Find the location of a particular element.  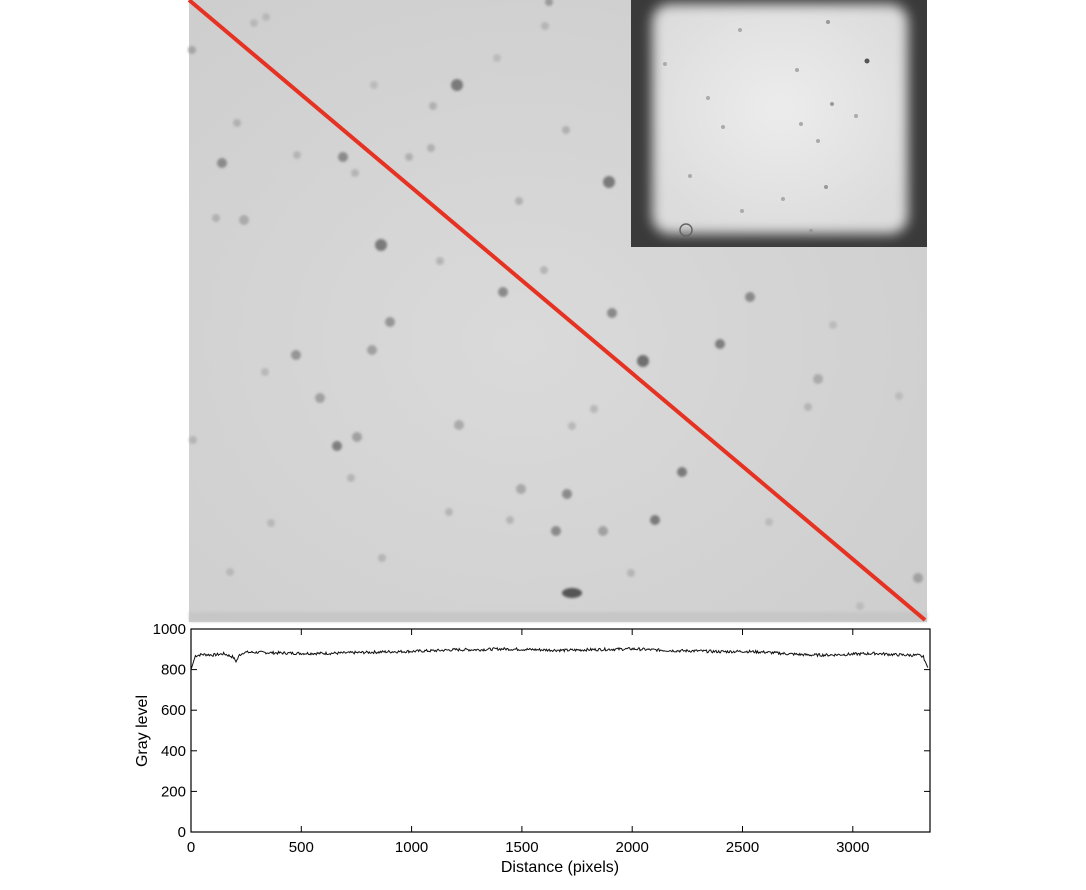

x-tick-label: 2000 is located at coordinates (632, 847).